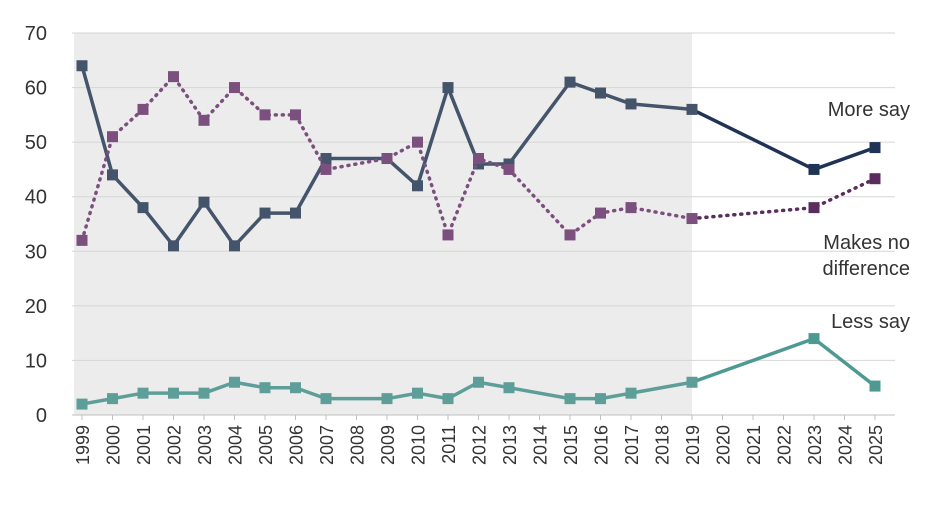 The height and width of the screenshot is (511, 950). What do you see at coordinates (876, 445) in the screenshot?
I see `x-tick-label: 2025` at bounding box center [876, 445].